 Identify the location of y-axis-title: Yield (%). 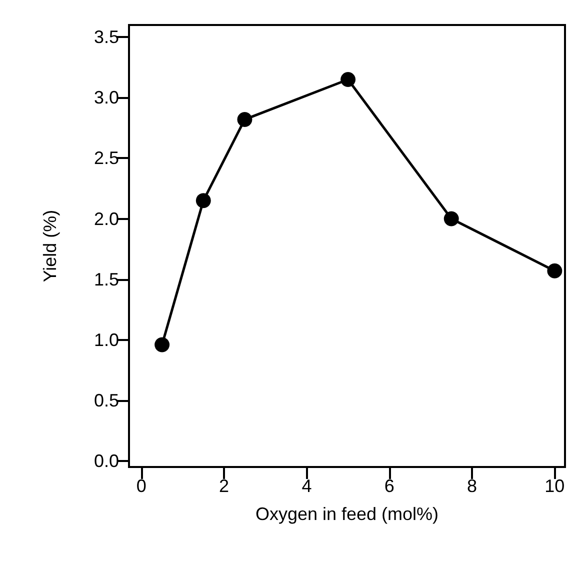
(50, 246).